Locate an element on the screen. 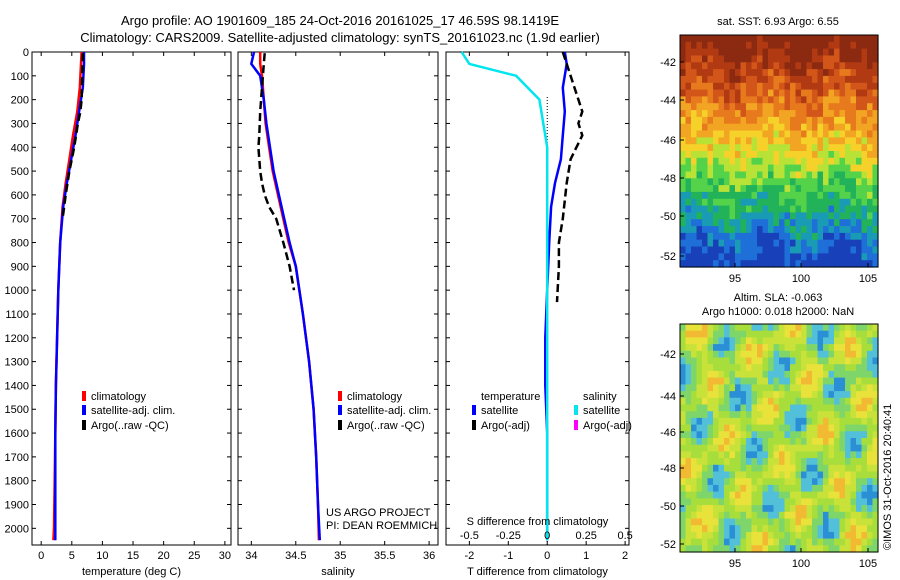  x-tick-label: 36 is located at coordinates (429, 556).